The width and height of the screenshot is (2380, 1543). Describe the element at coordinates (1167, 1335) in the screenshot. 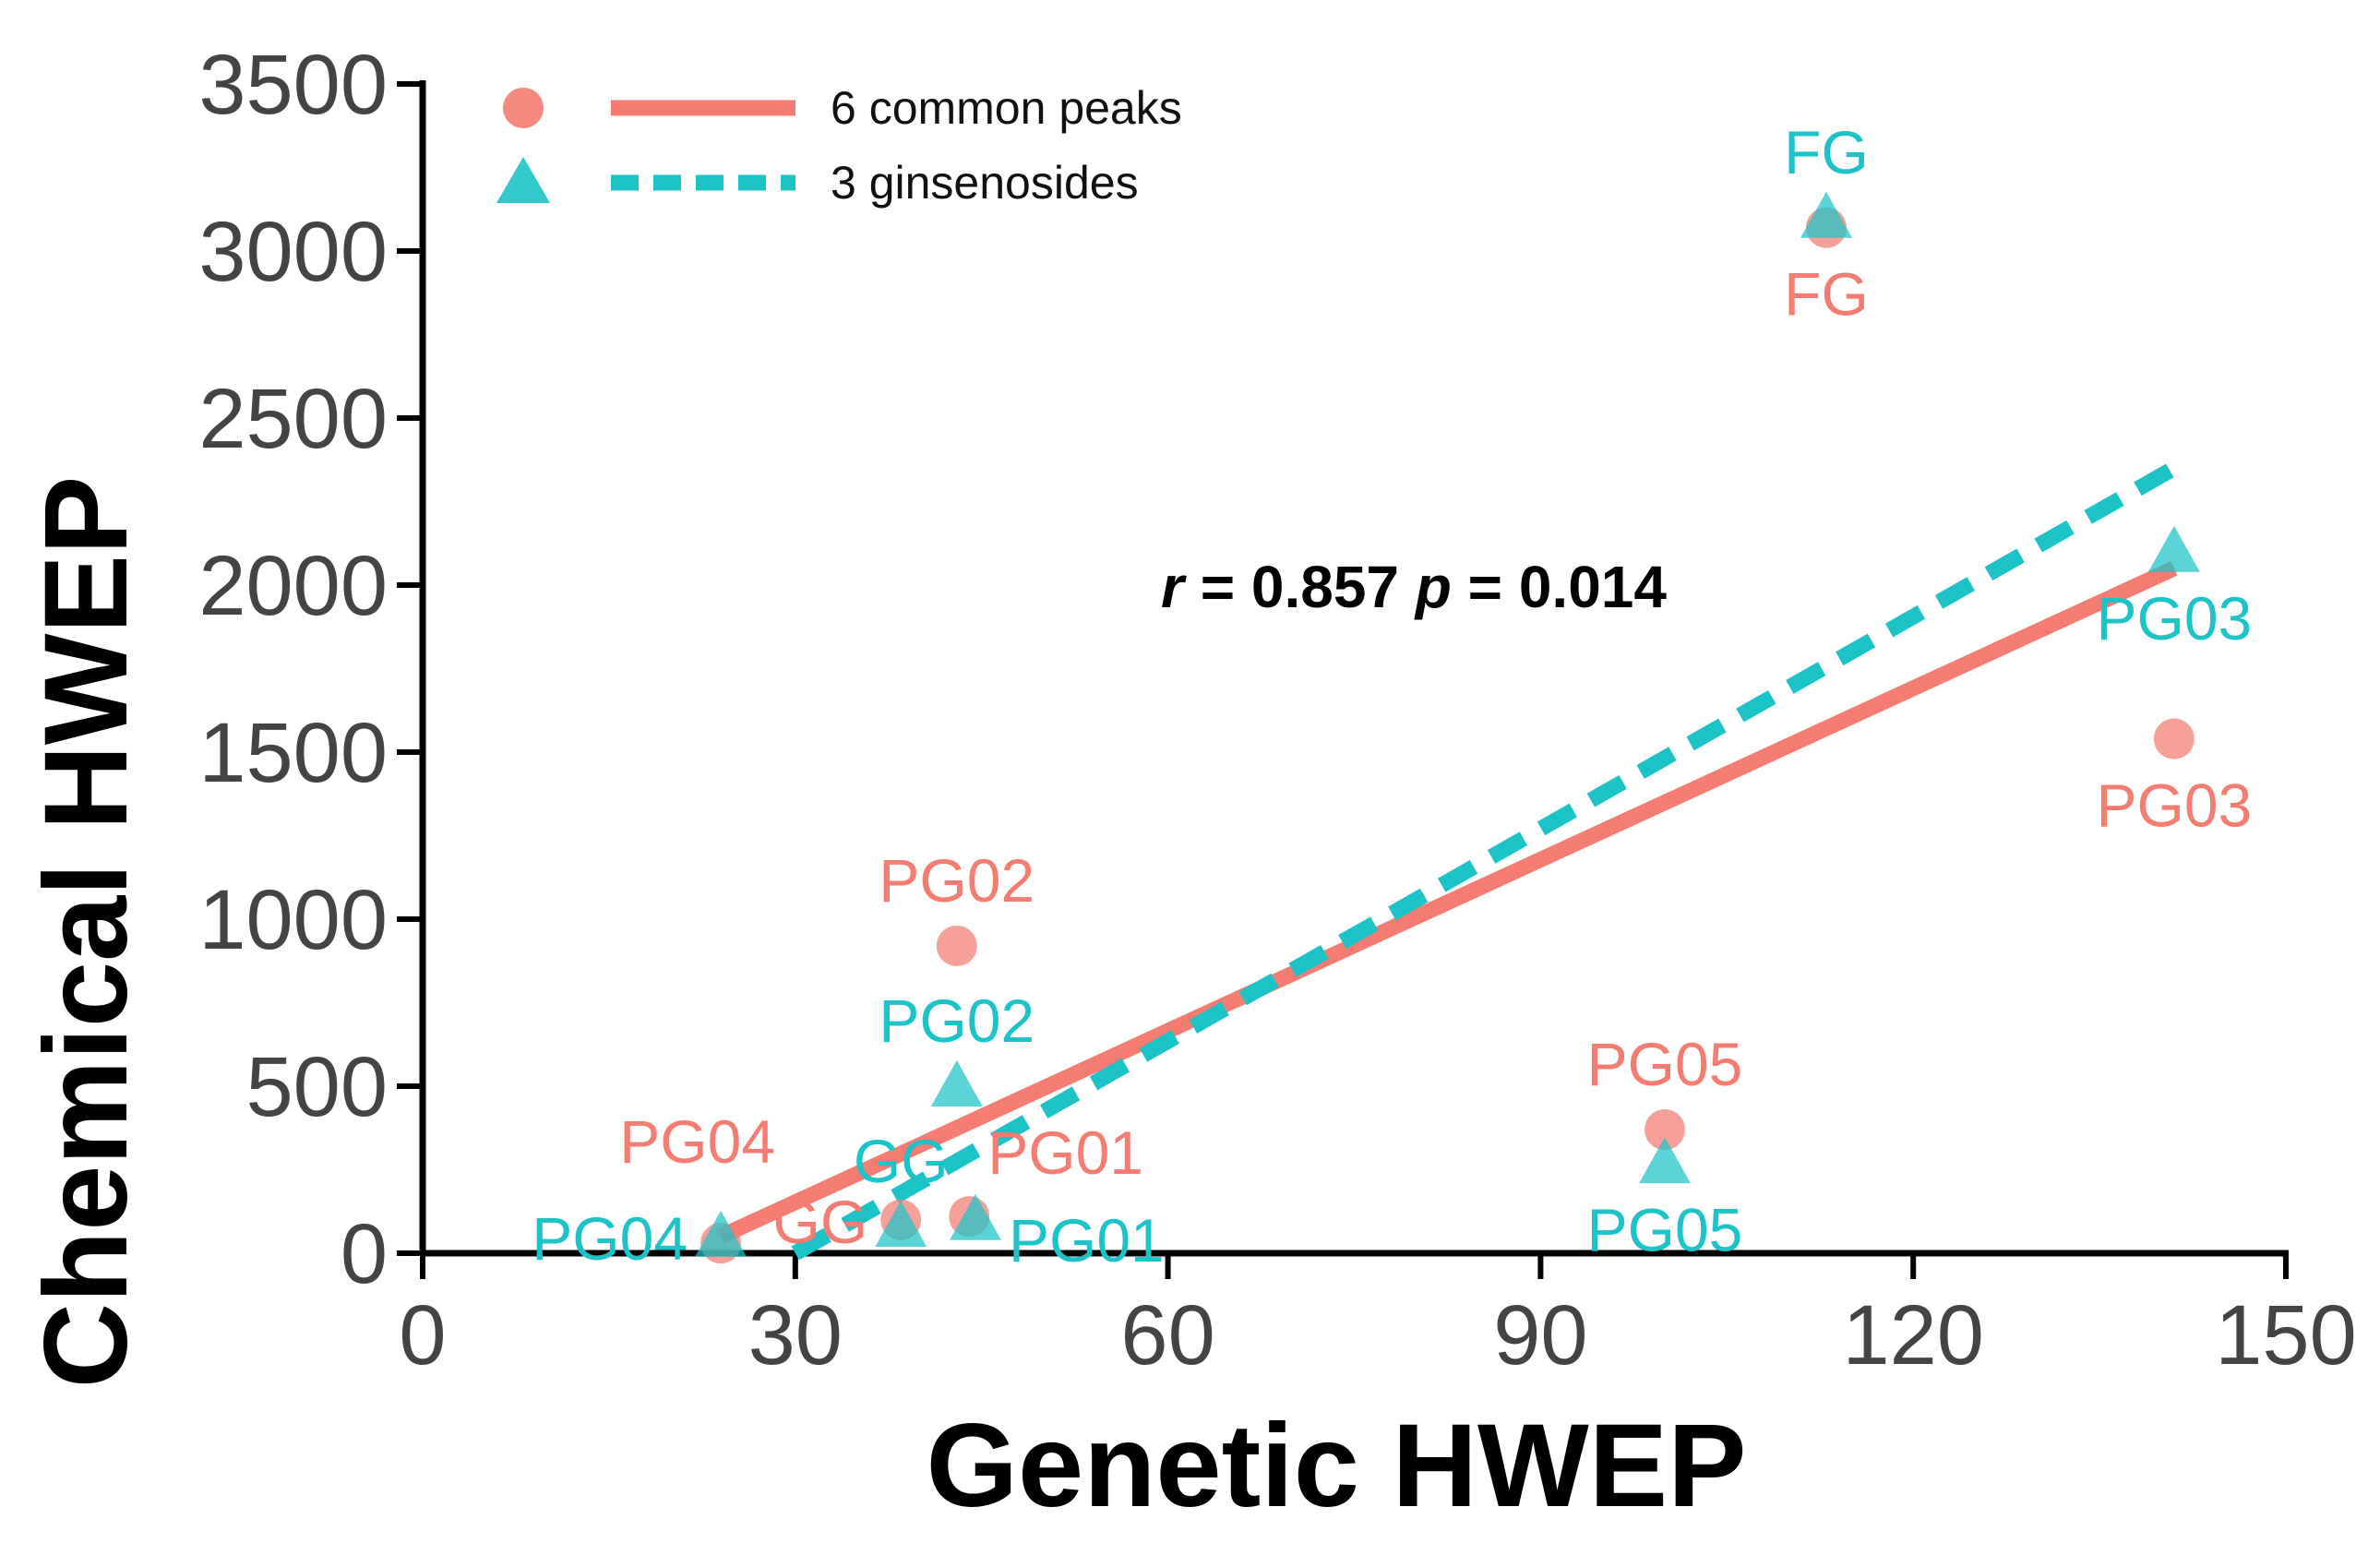

I see `x-tick-label: 60` at that location.